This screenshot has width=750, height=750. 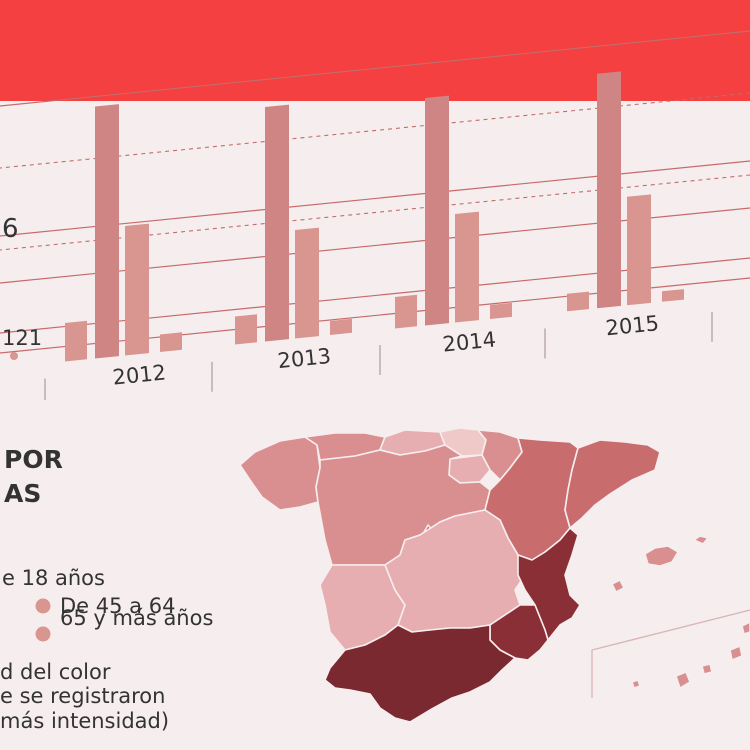 I want to click on x-axis-label-2012: 2012, so click(x=140, y=374).